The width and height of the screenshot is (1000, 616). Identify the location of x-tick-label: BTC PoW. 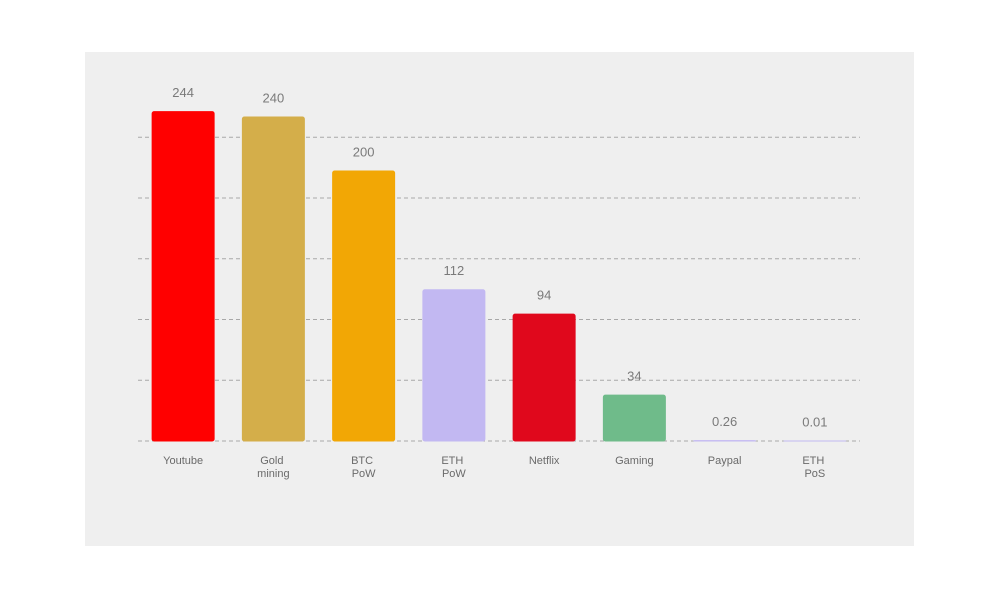
(363, 467).